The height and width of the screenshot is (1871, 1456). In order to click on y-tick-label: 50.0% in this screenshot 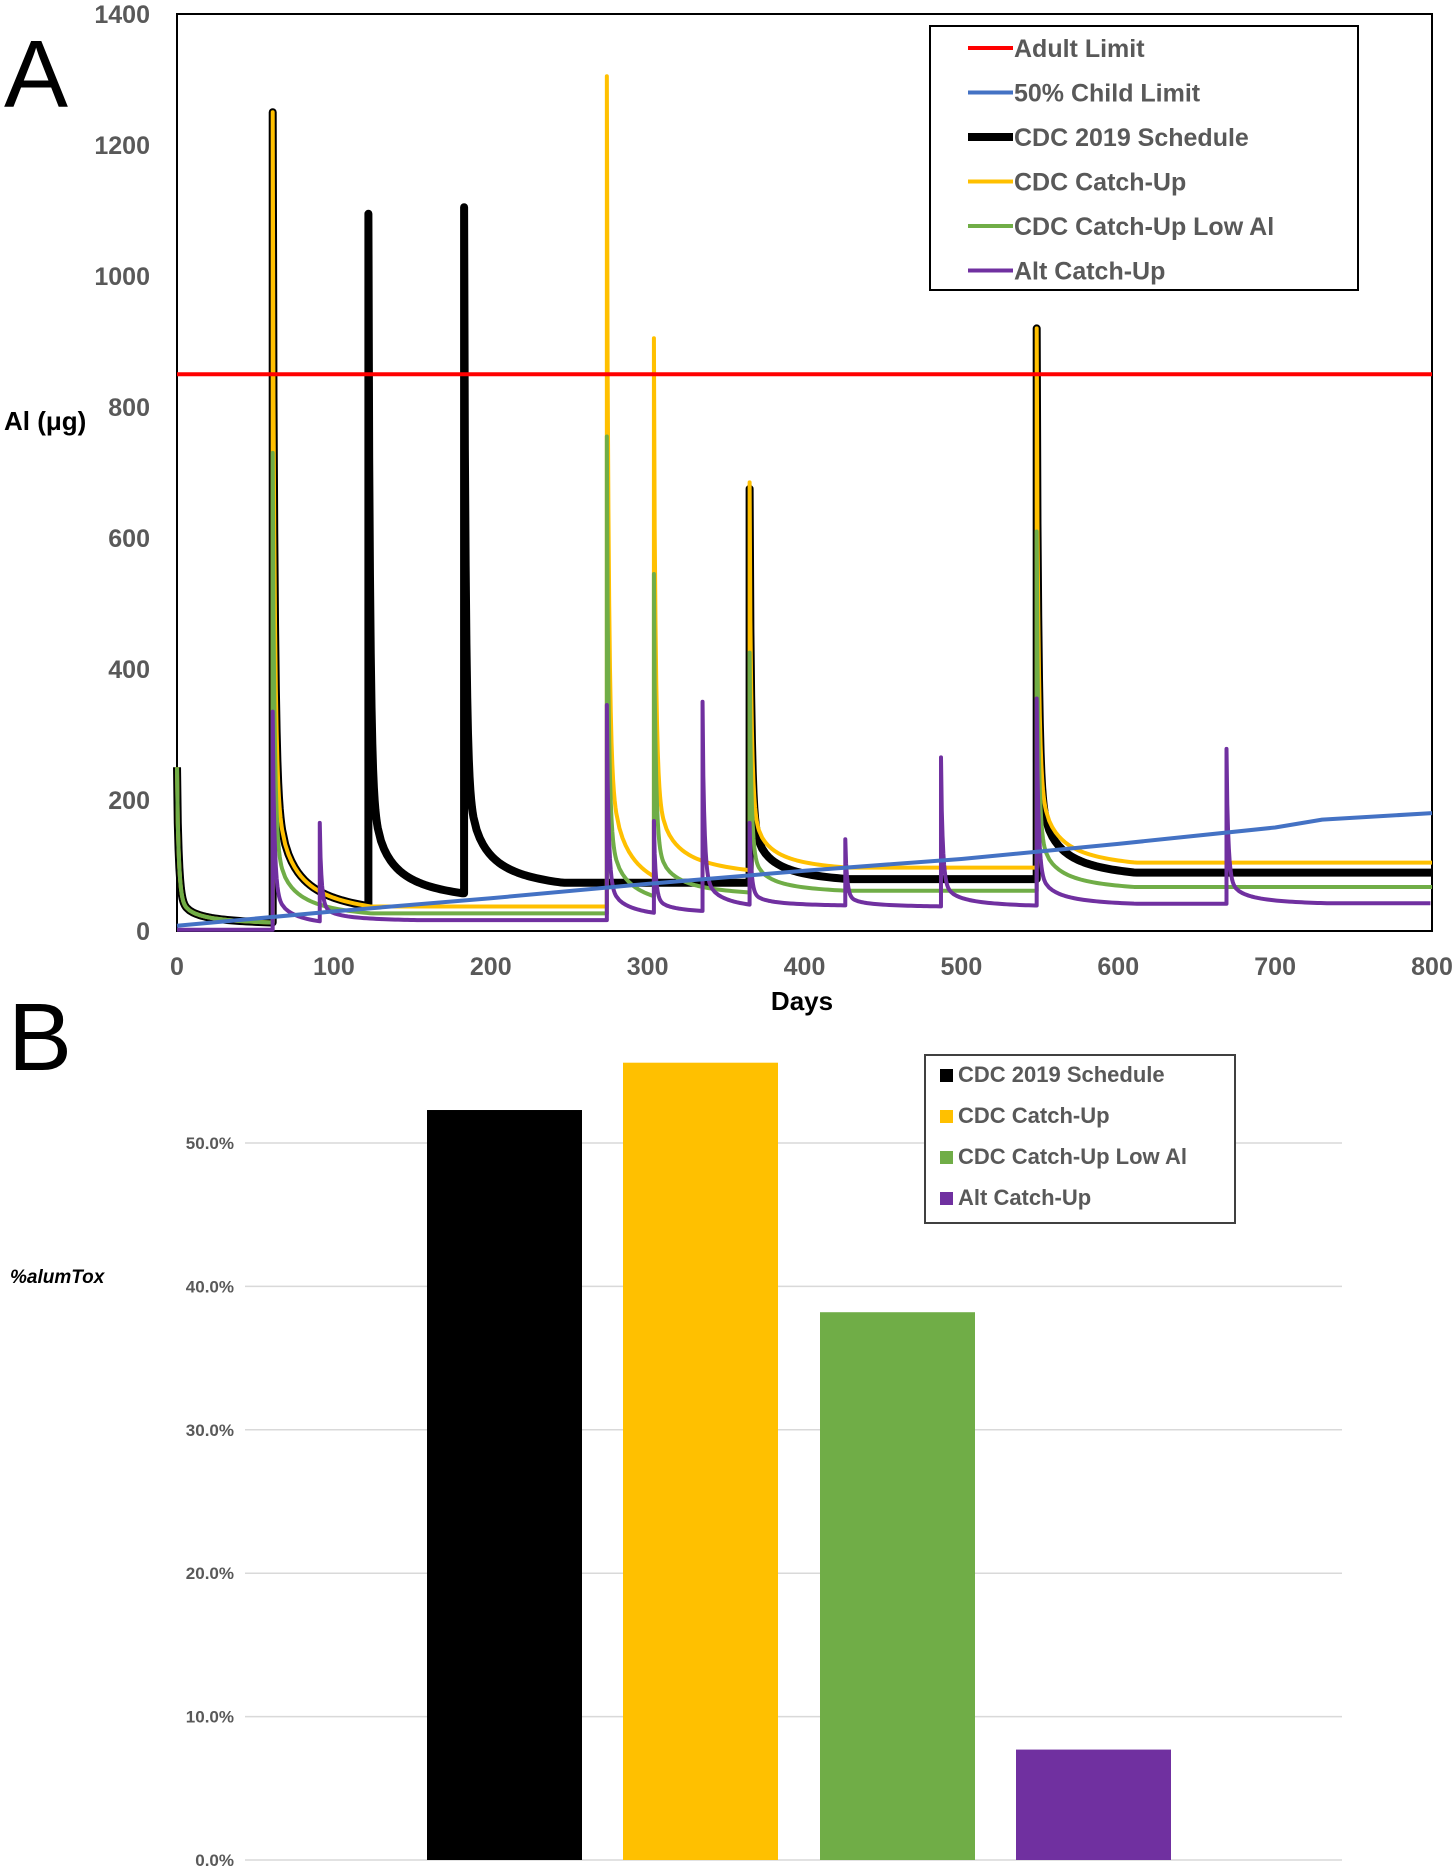, I will do `click(210, 1143)`.